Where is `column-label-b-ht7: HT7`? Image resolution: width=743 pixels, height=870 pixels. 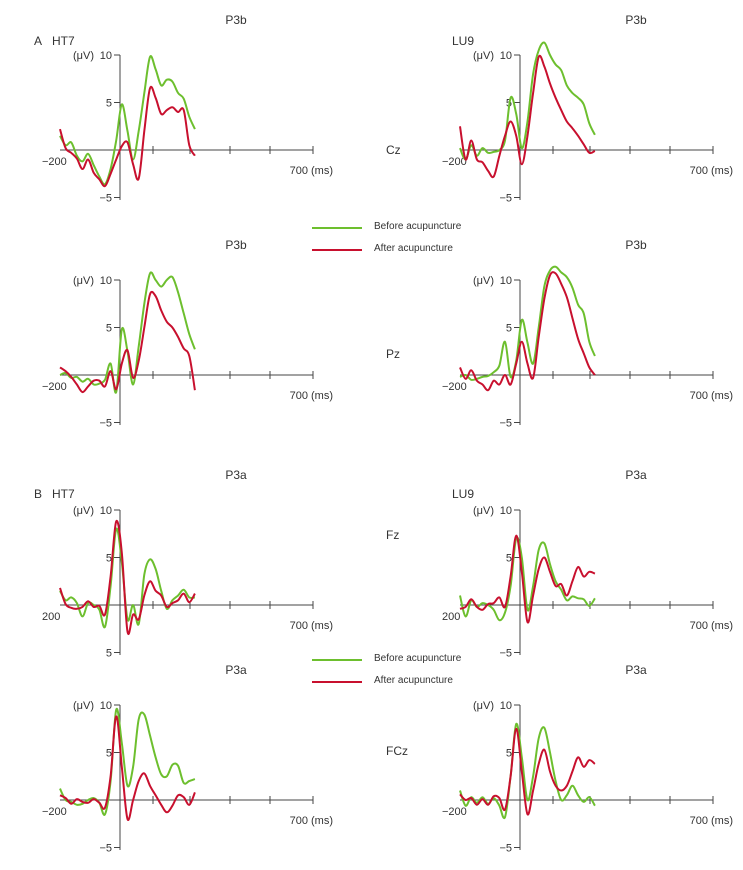 column-label-b-ht7: HT7 is located at coordinates (63, 494).